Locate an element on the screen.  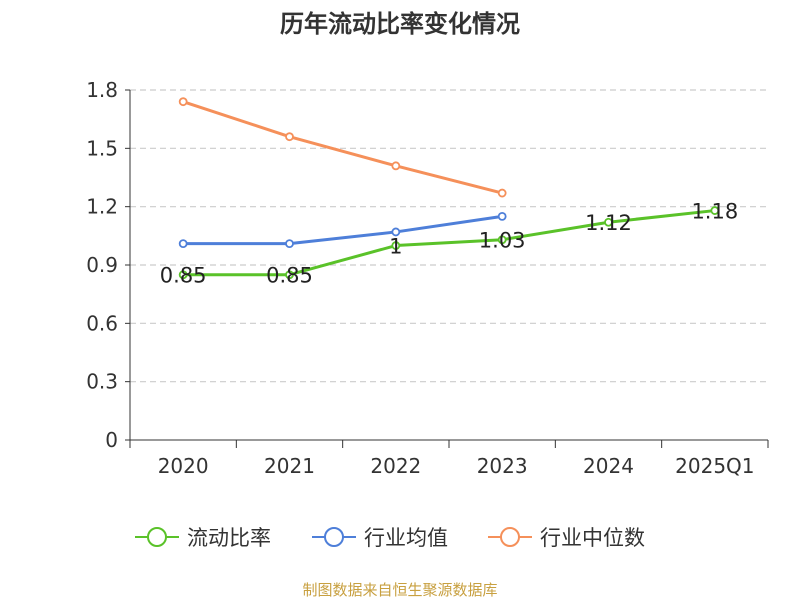
y-tick-label: 0 is located at coordinates (111, 440).